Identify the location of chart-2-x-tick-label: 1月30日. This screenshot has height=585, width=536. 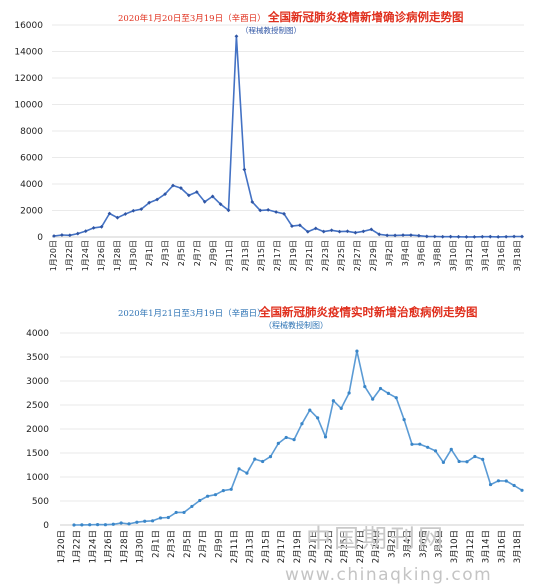
(141, 546).